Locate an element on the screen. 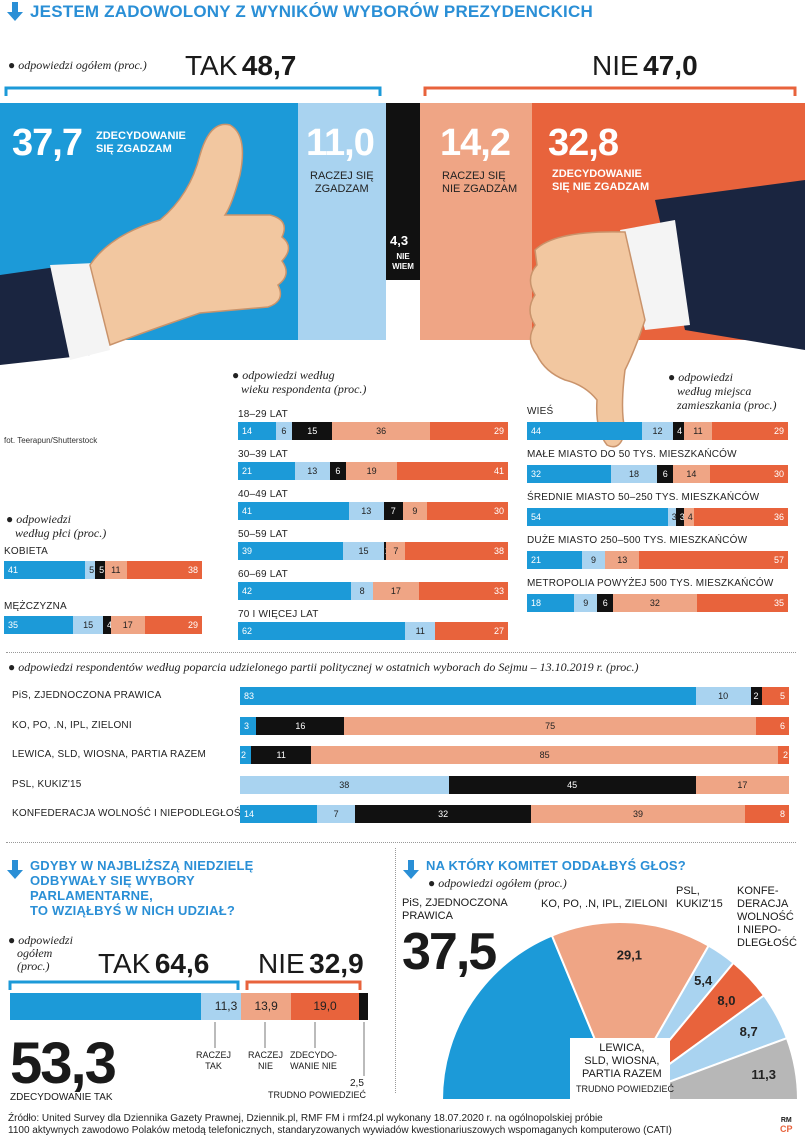 The height and width of the screenshot is (1141, 805). age-bar: 14 6 15 36 29 is located at coordinates (373, 431).